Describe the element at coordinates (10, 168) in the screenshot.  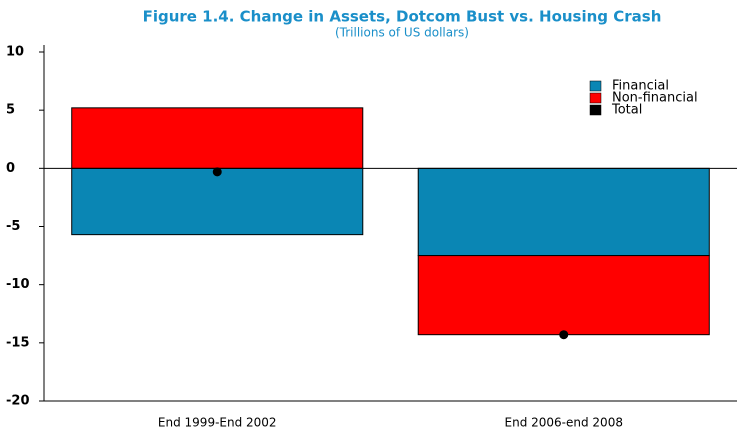
I see `y-tick-label: 0` at that location.